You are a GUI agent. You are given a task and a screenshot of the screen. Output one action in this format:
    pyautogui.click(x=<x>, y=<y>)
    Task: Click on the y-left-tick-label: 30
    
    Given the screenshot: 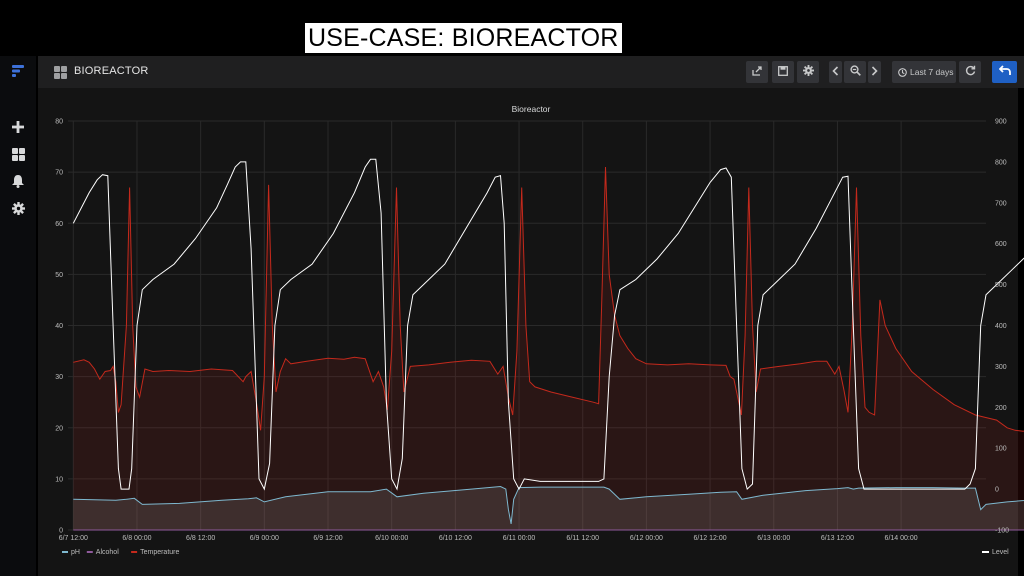 What is the action you would take?
    pyautogui.click(x=59, y=377)
    